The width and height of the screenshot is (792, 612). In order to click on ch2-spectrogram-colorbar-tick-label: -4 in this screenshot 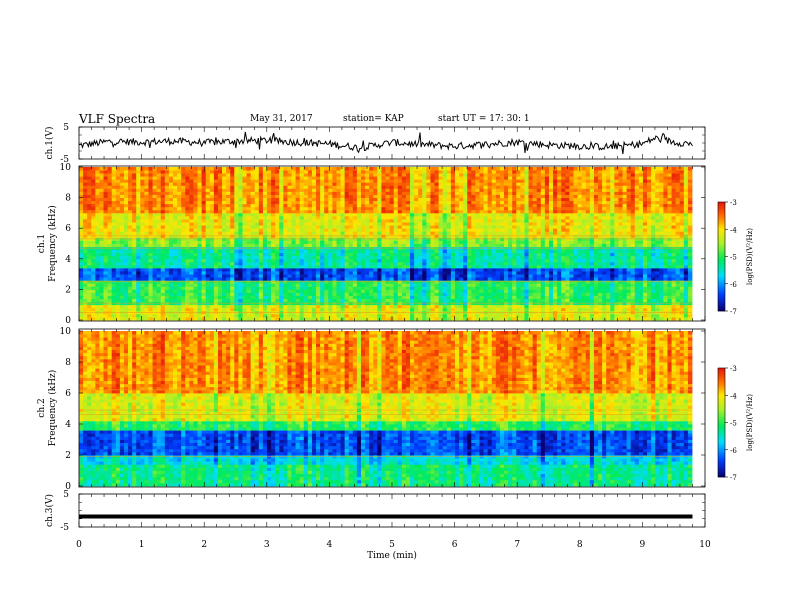, I will do `click(733, 396)`.